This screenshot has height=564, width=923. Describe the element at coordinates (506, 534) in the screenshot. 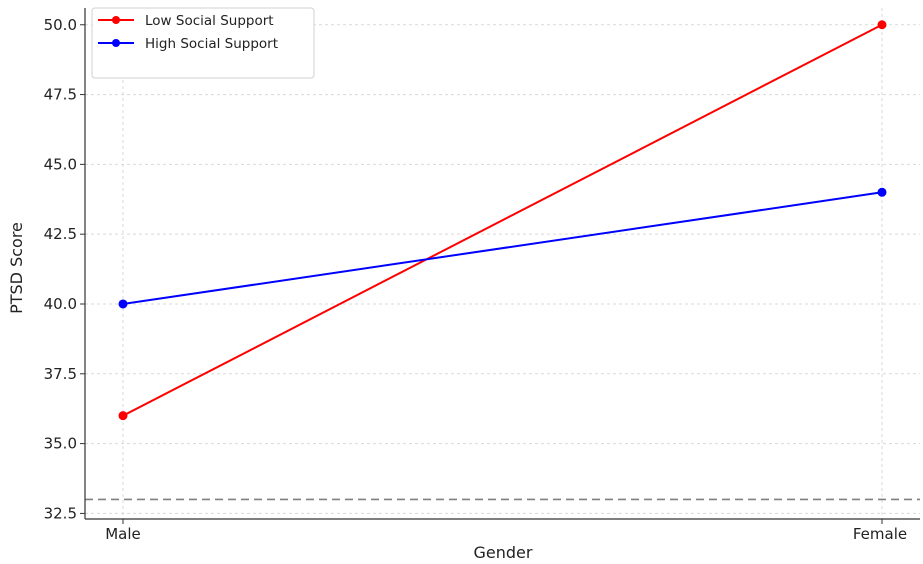

I see `x-tick-labels: Male Female` at that location.